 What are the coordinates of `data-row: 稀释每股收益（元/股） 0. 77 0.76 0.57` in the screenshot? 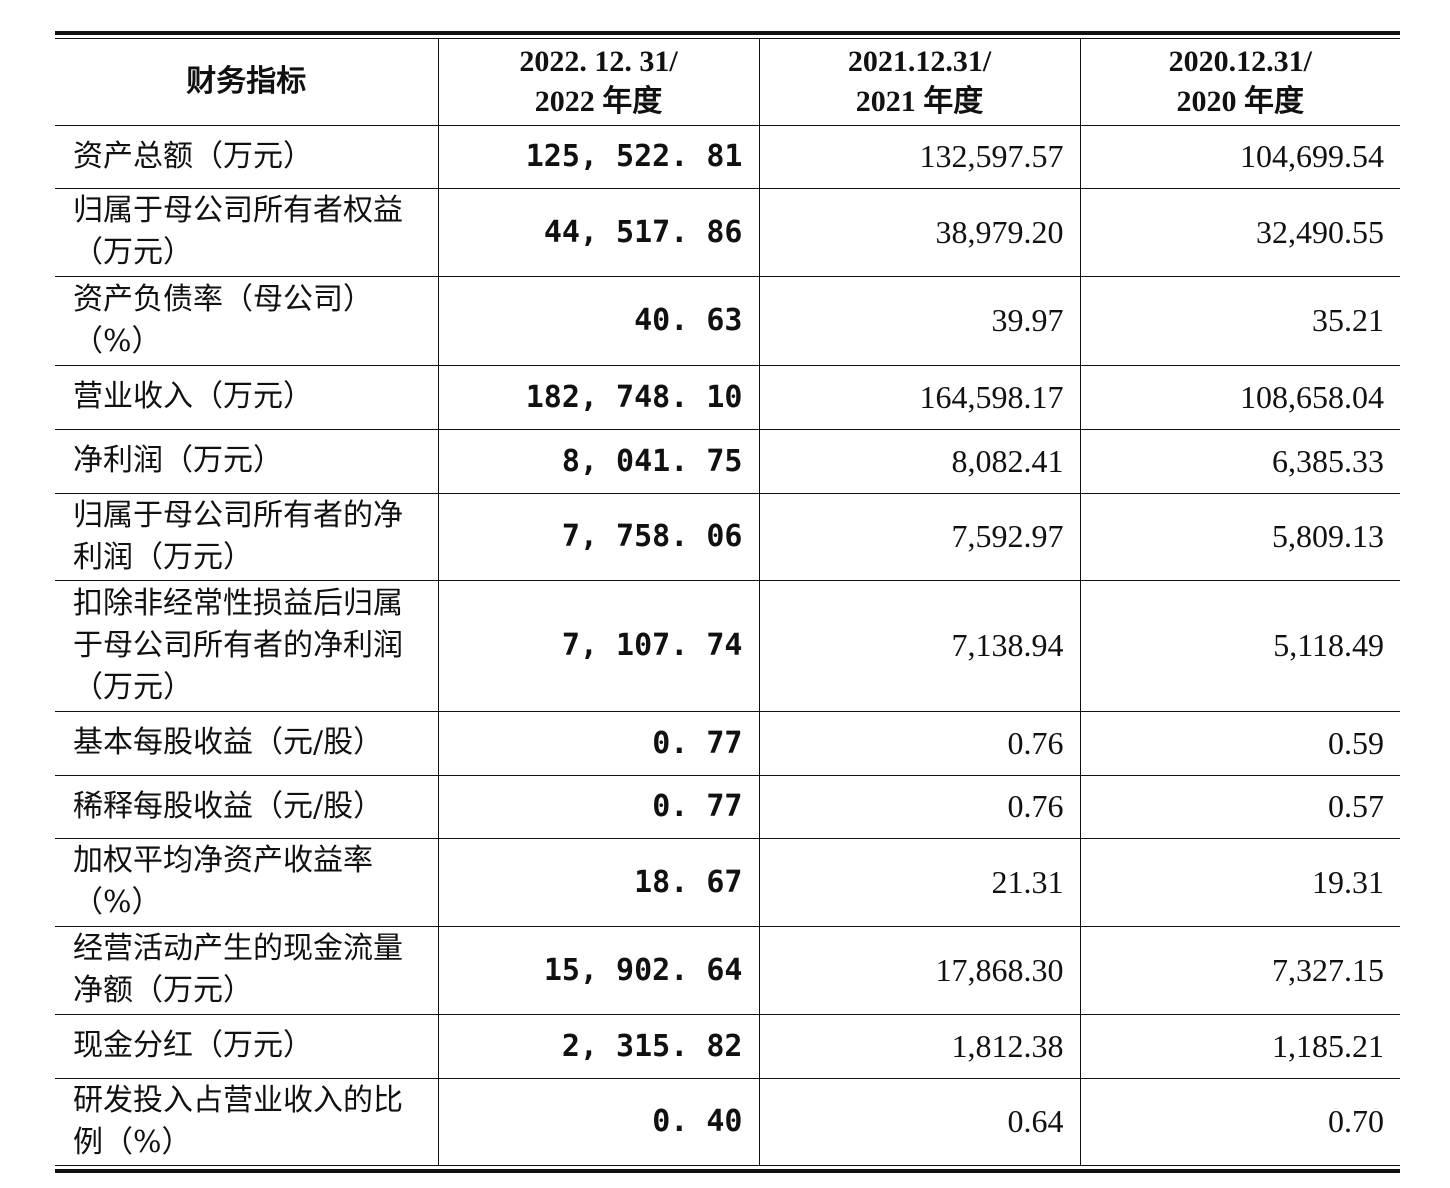 It's located at (727, 806).